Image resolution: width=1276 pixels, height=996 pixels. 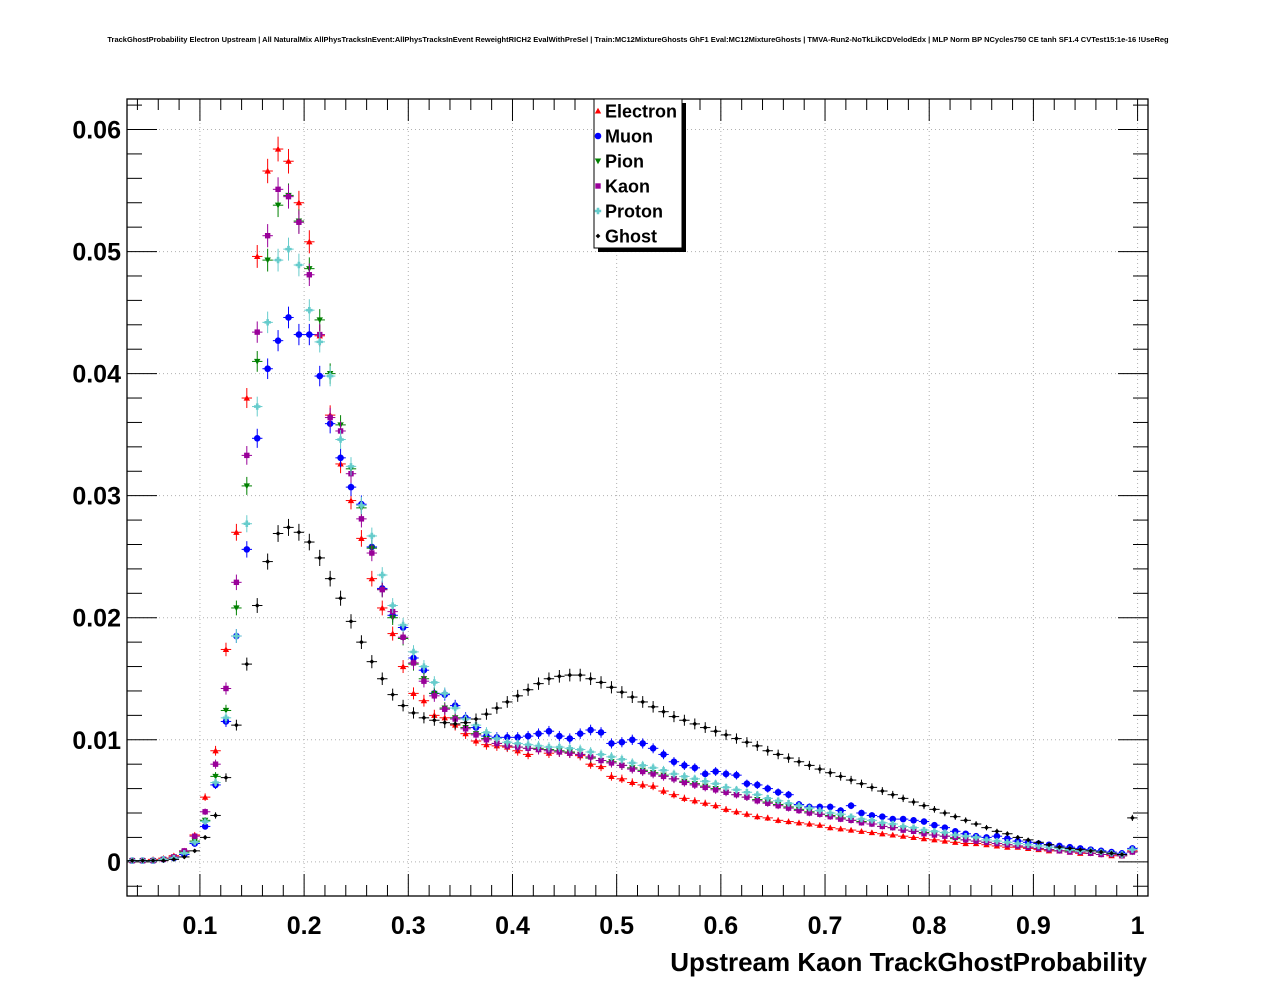 I want to click on legend-label-muon: Muon, so click(x=629, y=137).